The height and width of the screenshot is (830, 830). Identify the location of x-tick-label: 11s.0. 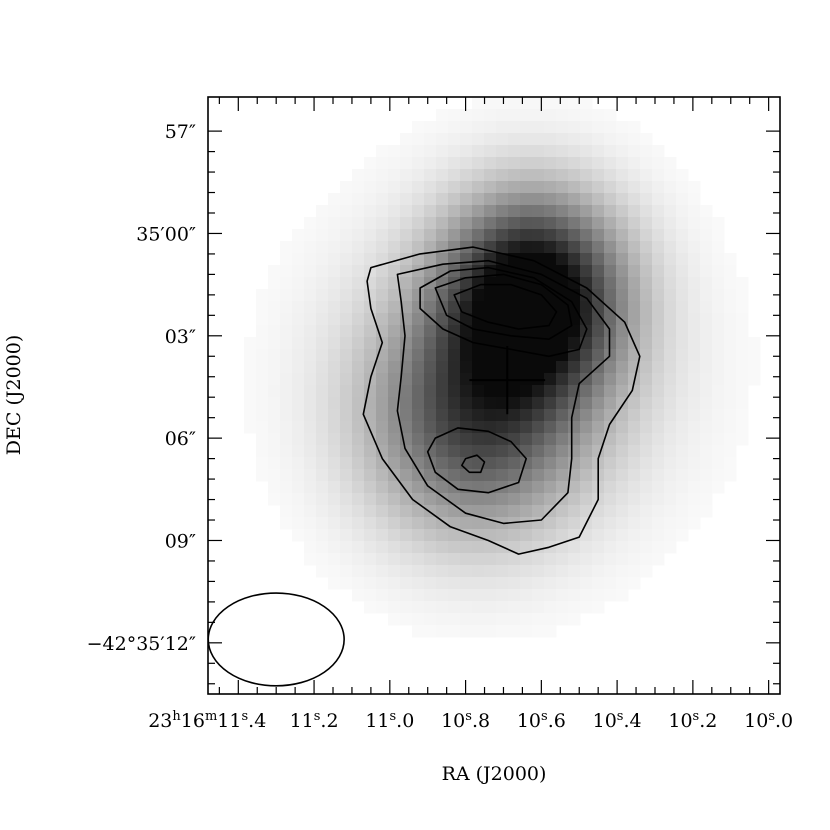
(389, 720).